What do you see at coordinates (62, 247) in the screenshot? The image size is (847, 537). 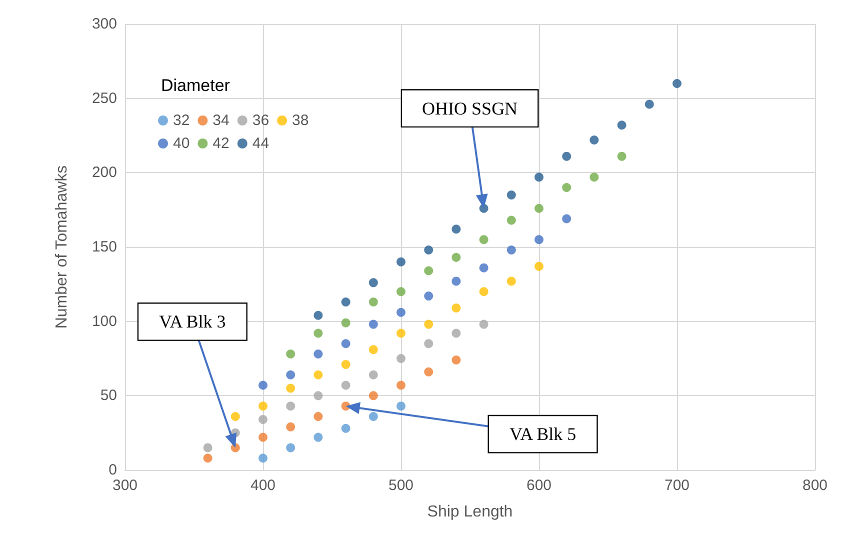 I see `y-axis-title: Number of Tomahawks` at bounding box center [62, 247].